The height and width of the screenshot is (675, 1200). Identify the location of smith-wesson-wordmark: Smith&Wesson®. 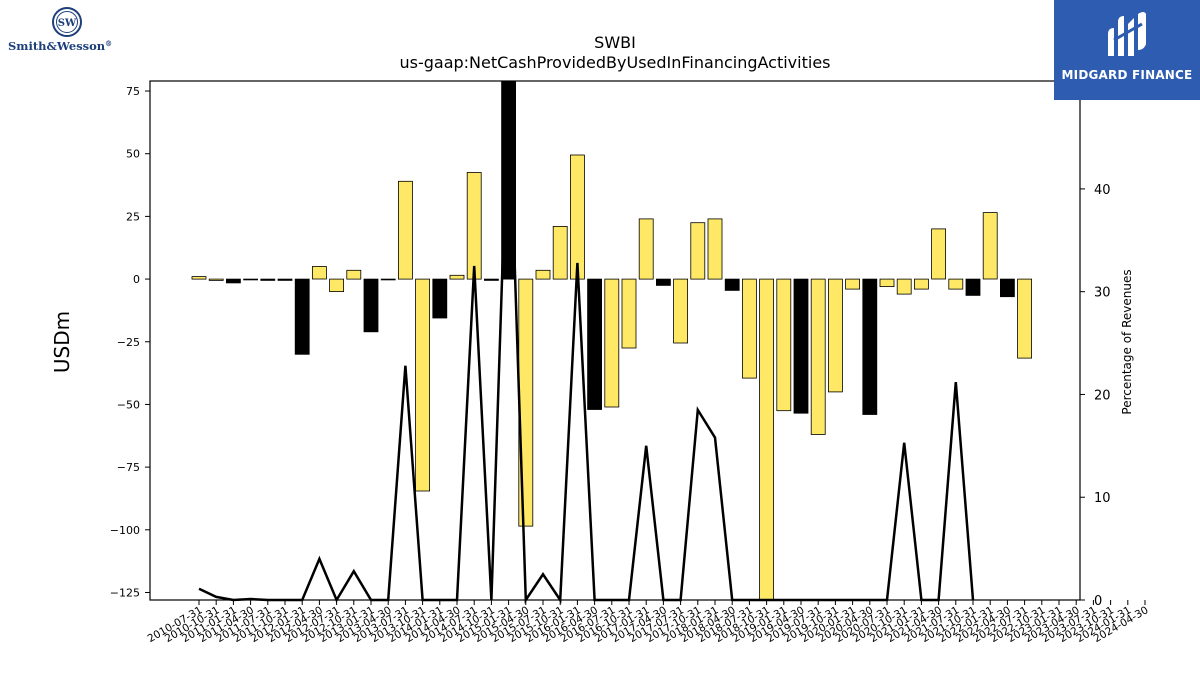
(60, 46).